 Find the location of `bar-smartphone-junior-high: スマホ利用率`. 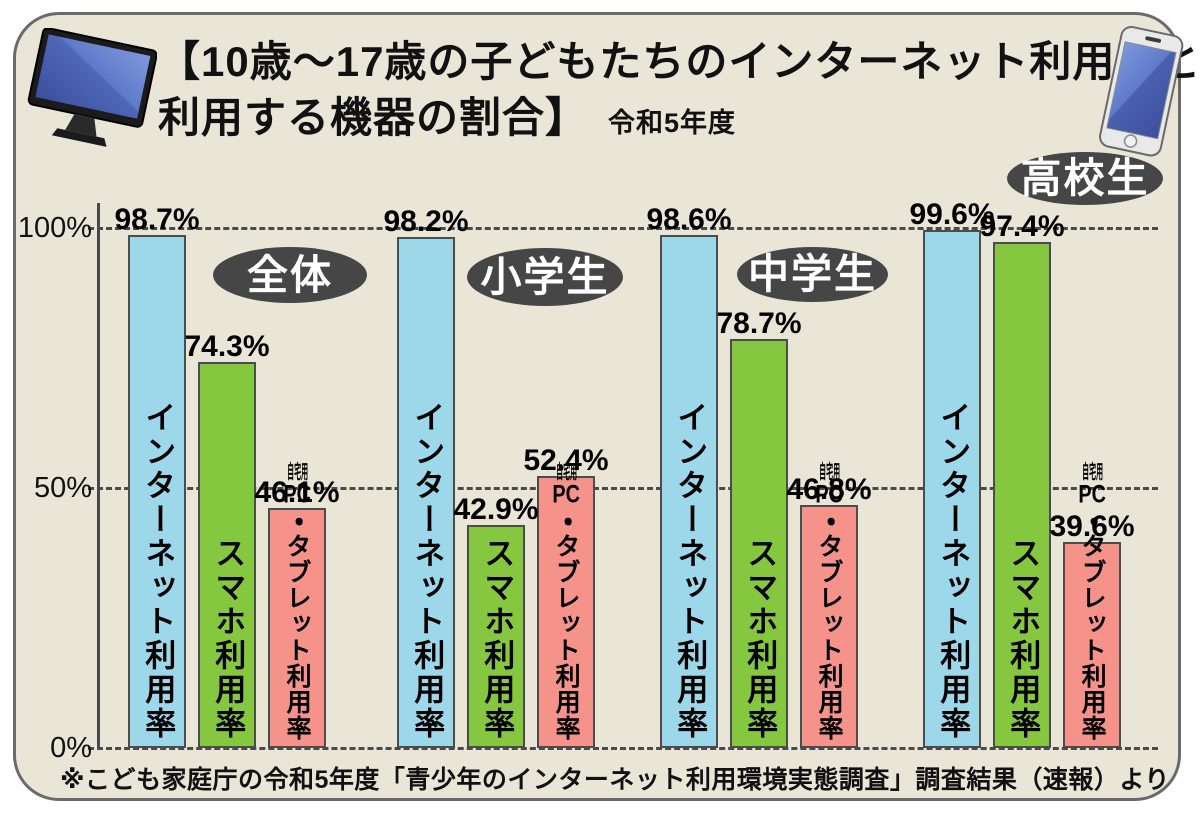

bar-smartphone-junior-high: スマホ利用率 is located at coordinates (759, 543).